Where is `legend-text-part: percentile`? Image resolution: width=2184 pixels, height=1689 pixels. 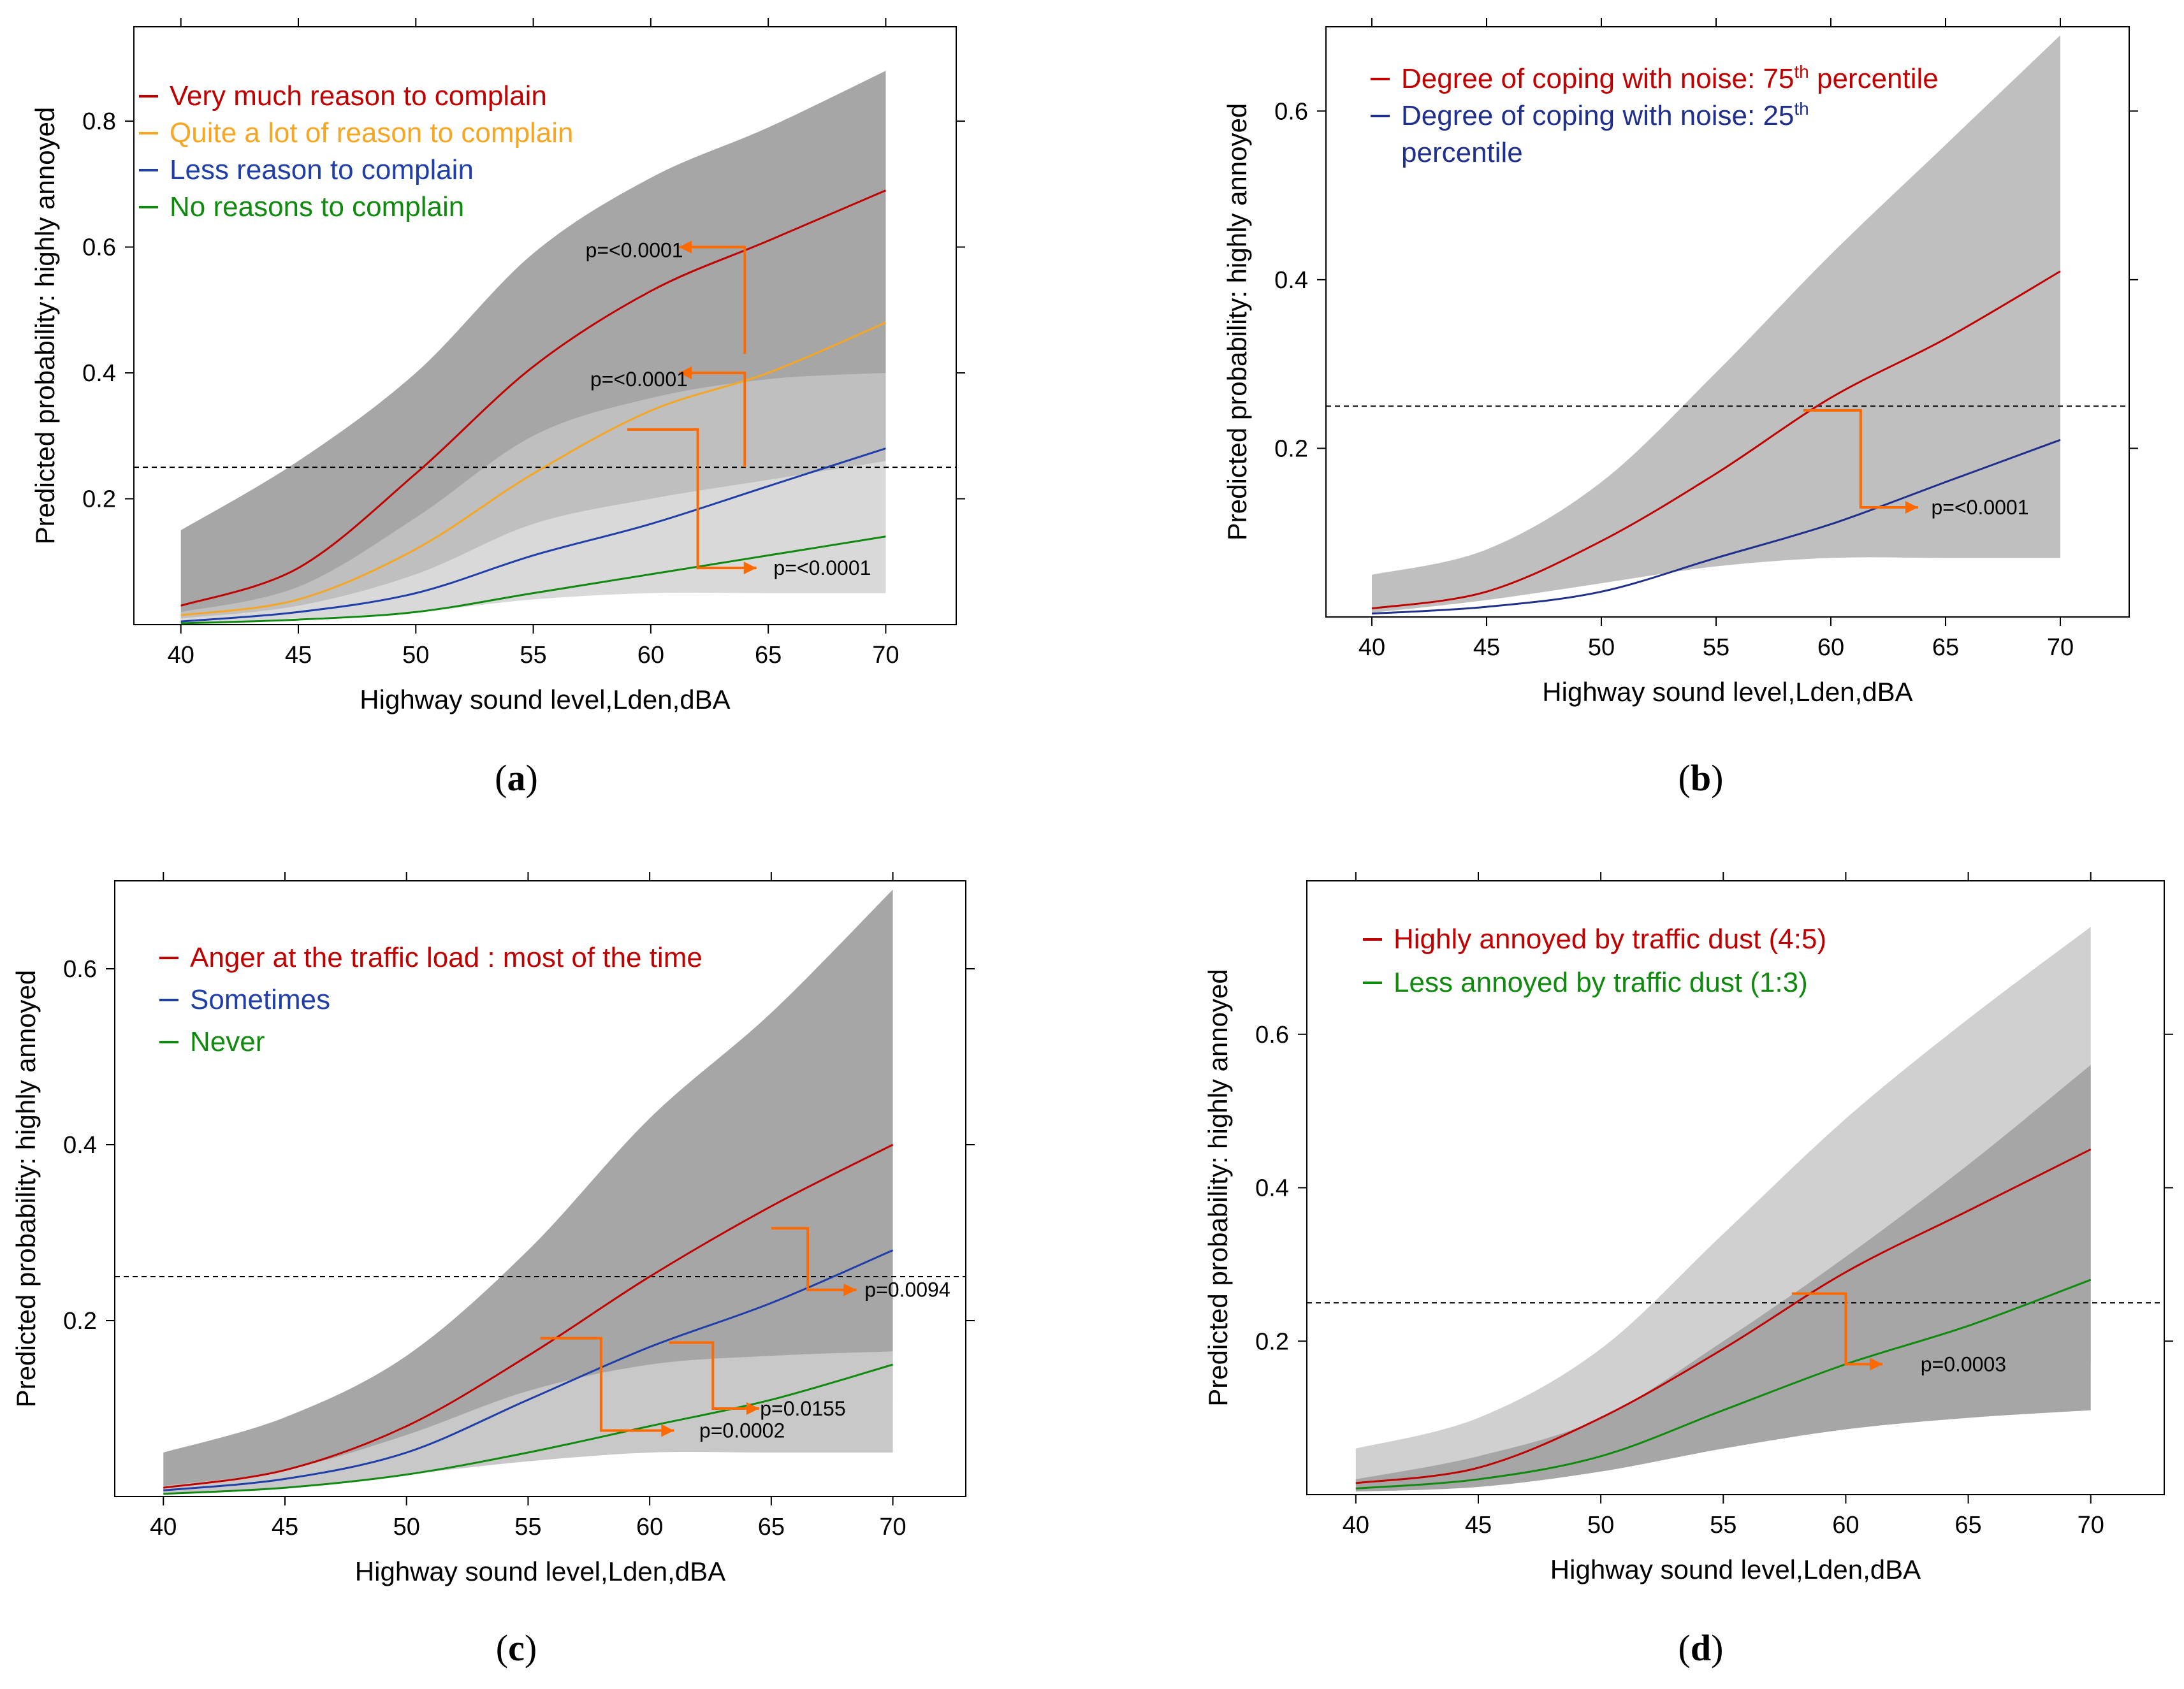
legend-text-part: percentile is located at coordinates (1874, 78).